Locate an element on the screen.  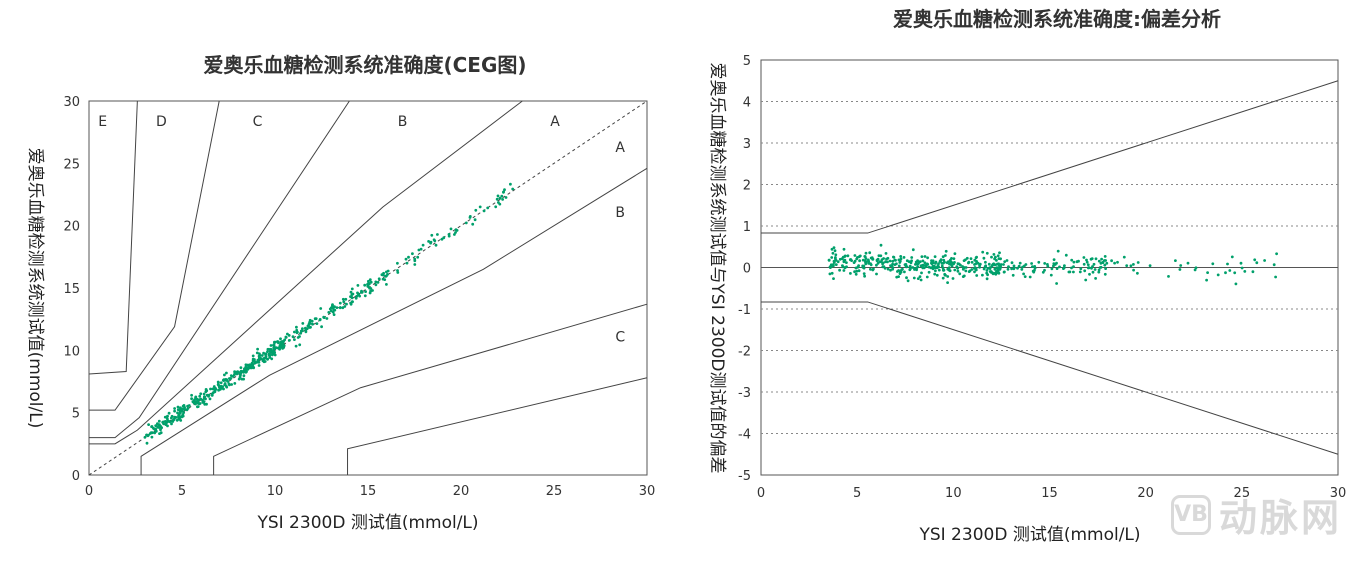
ceg-zone-label: C is located at coordinates (258, 122).